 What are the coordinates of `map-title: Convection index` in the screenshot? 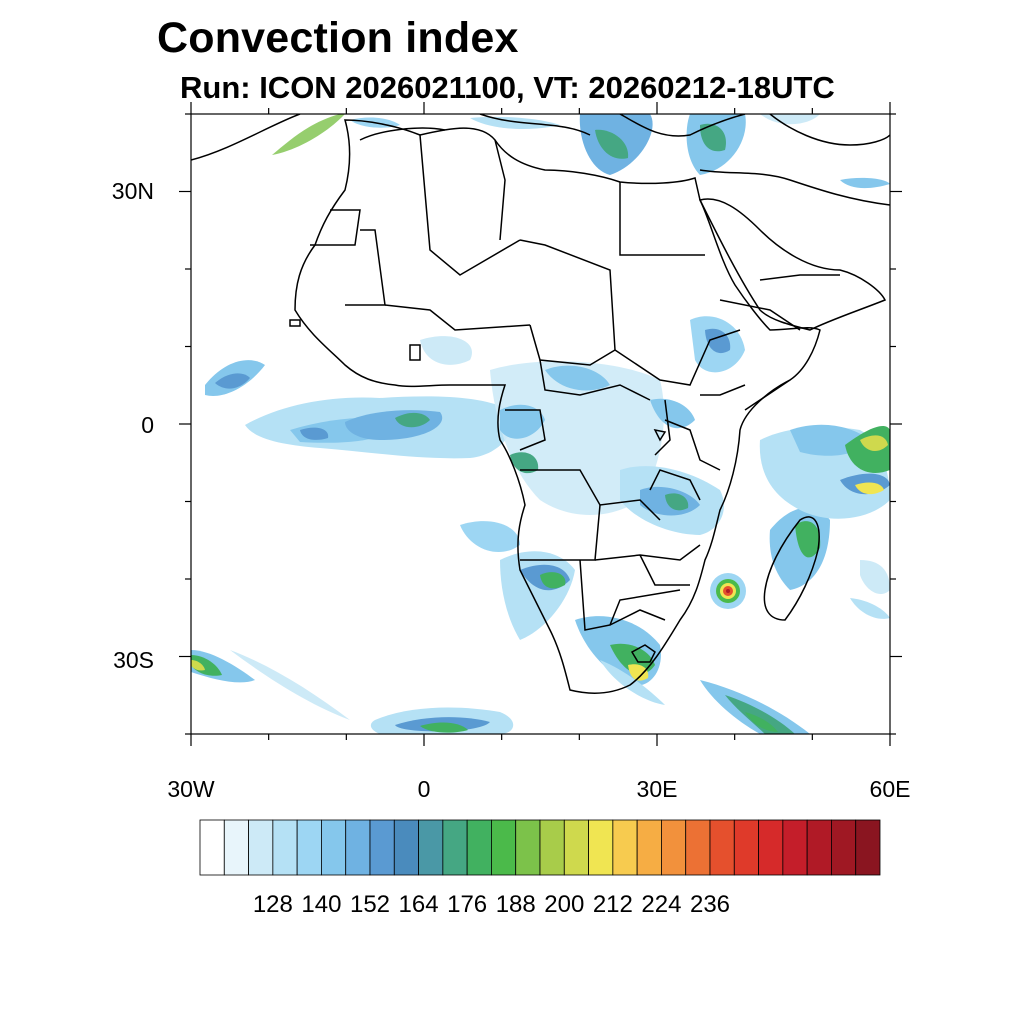 It's located at (338, 38).